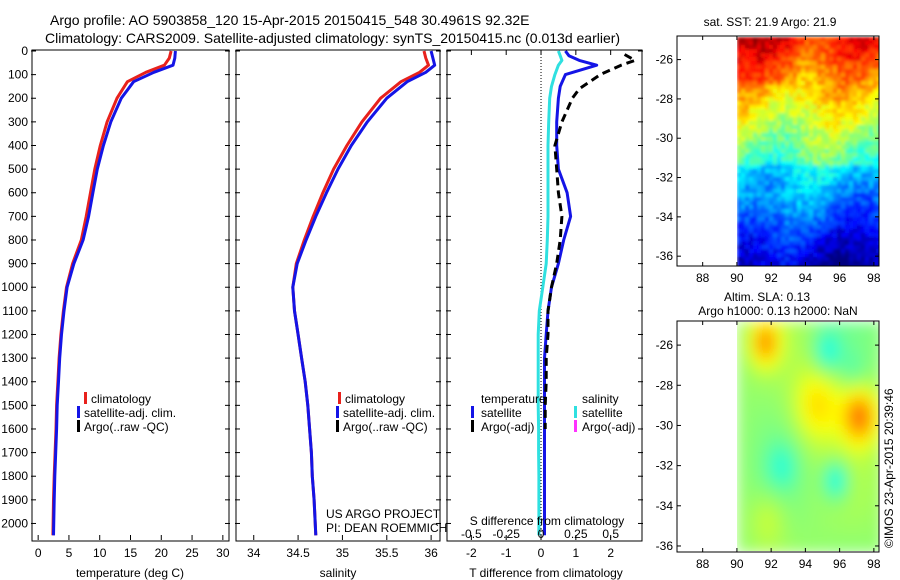 The height and width of the screenshot is (580, 900). I want to click on legend-swatch-satellite, so click(337, 412).